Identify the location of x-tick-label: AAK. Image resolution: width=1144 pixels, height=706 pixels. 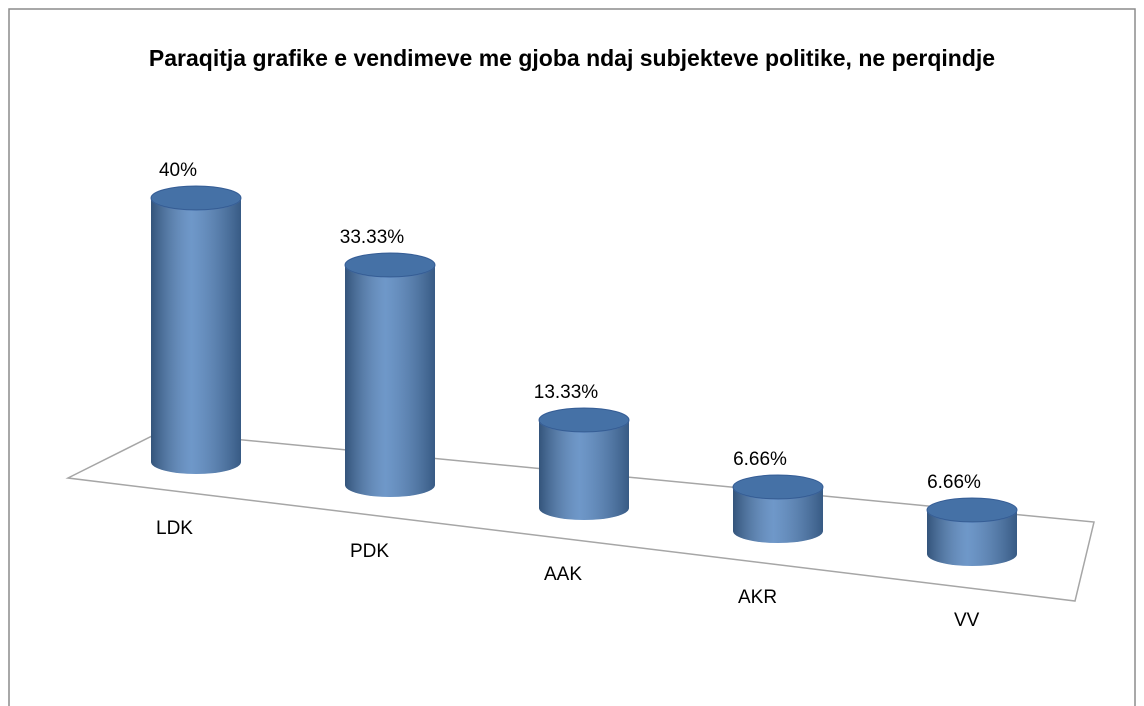
(563, 574).